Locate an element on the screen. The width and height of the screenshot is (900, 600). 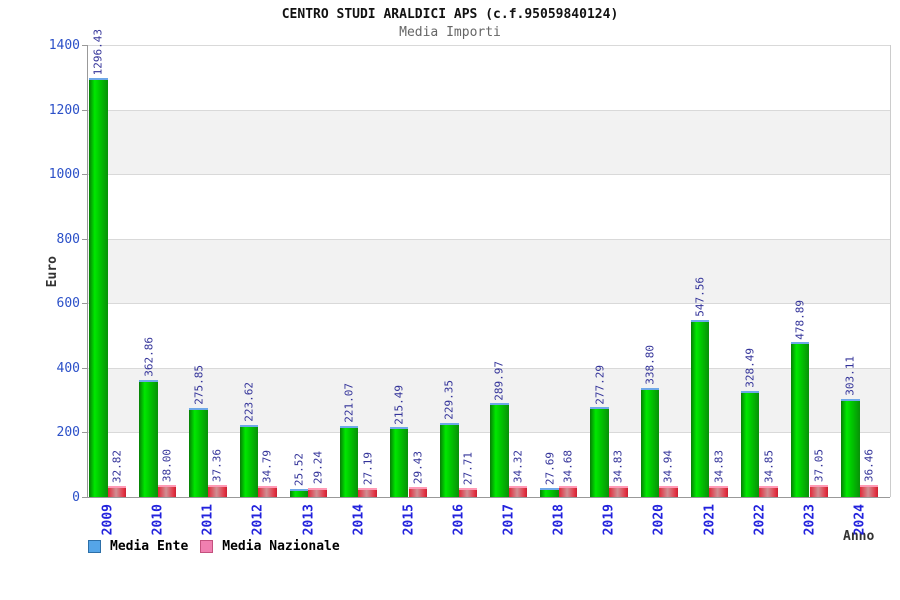
x-tick-label: 2014 is located at coordinates (359, 520).